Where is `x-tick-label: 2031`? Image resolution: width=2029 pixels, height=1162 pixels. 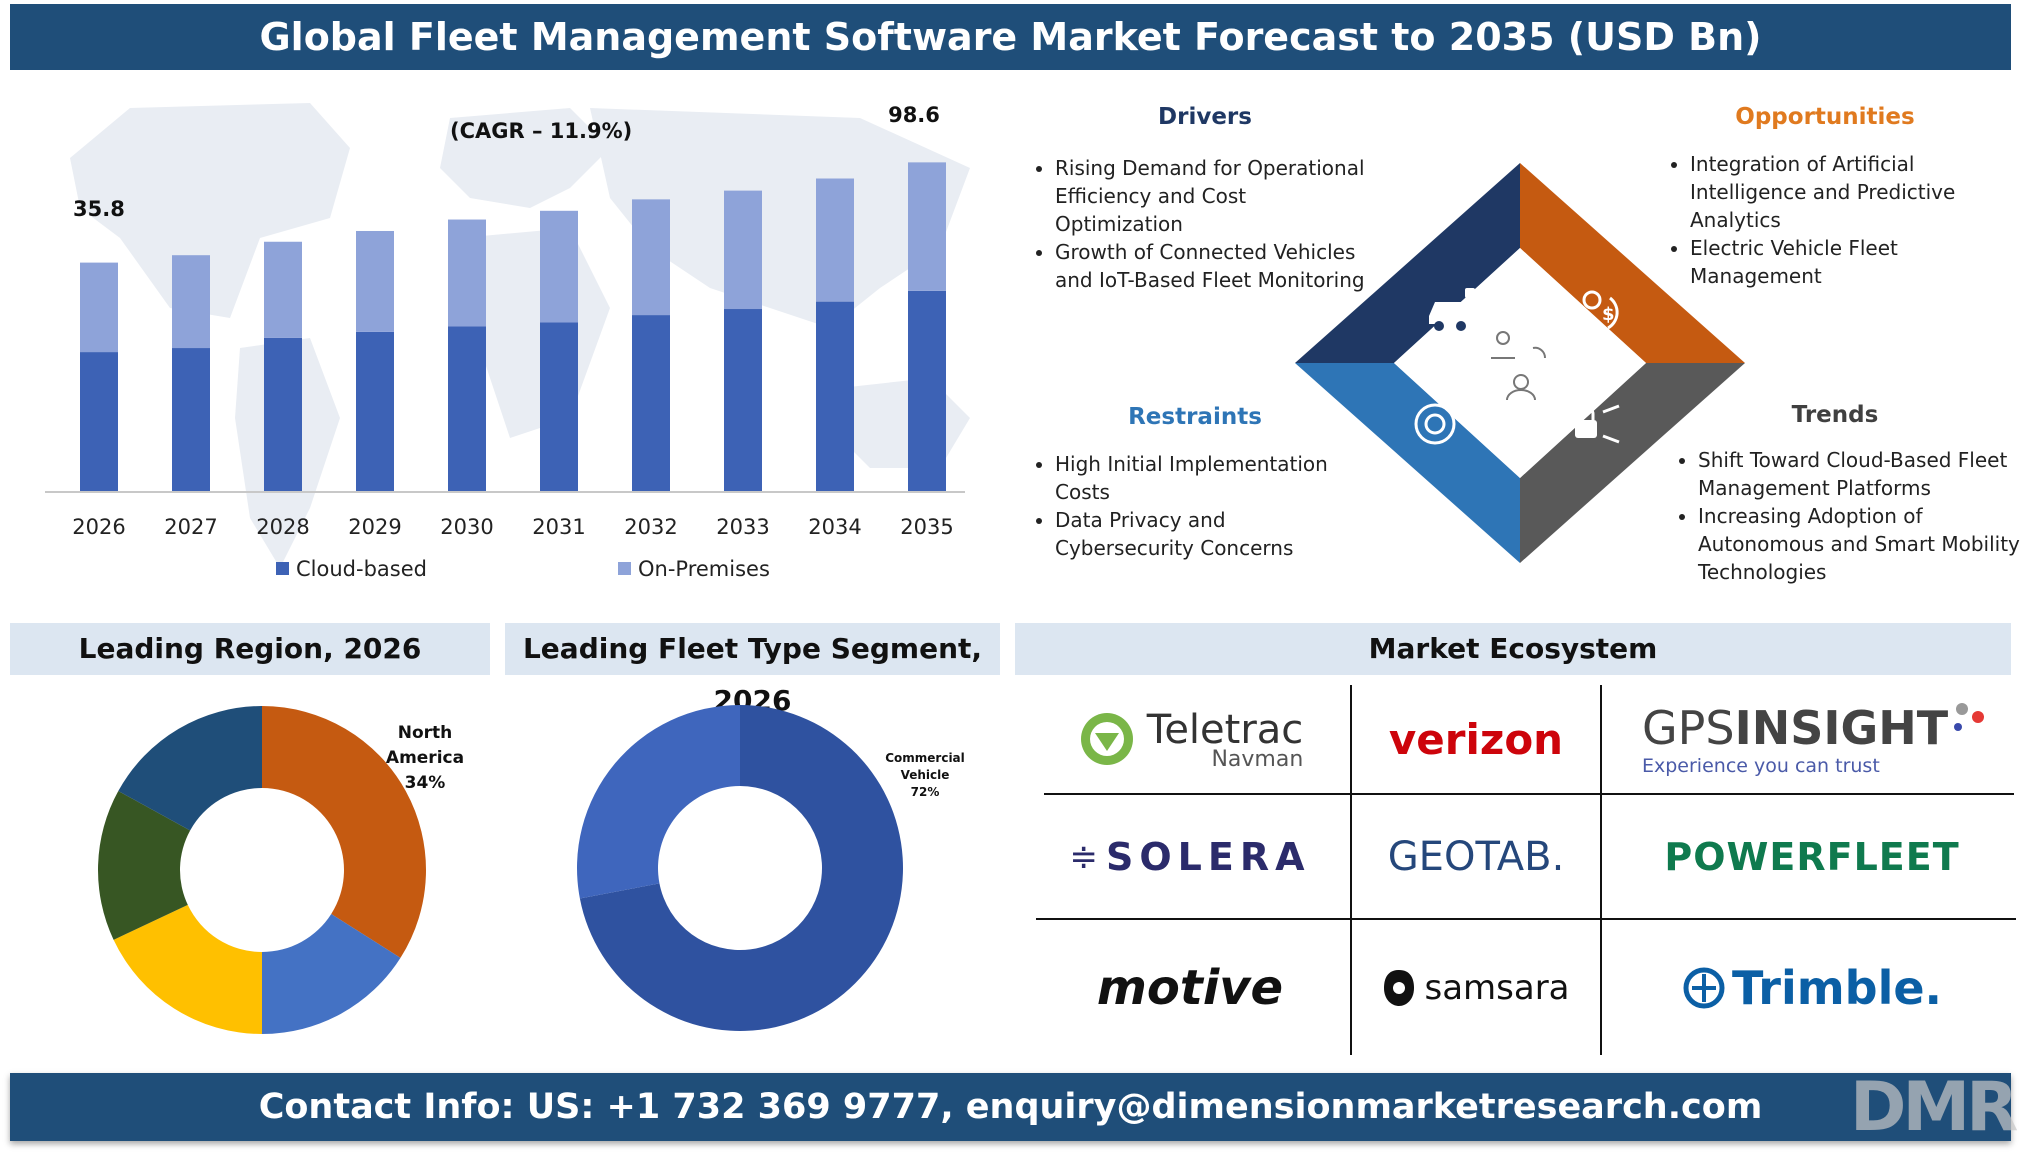
x-tick-label: 2031 is located at coordinates (558, 527).